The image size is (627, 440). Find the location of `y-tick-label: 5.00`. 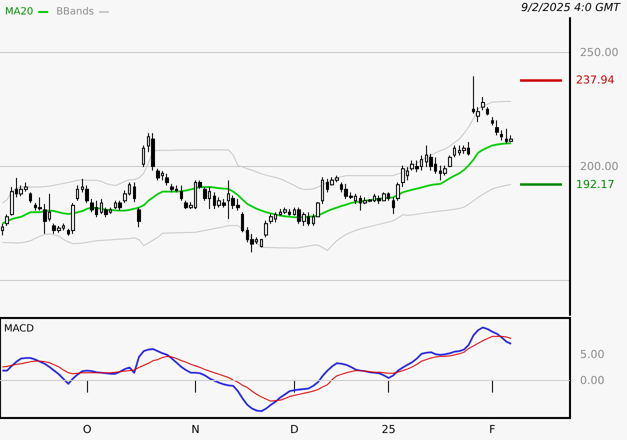

y-tick-label: 5.00 is located at coordinates (592, 354).